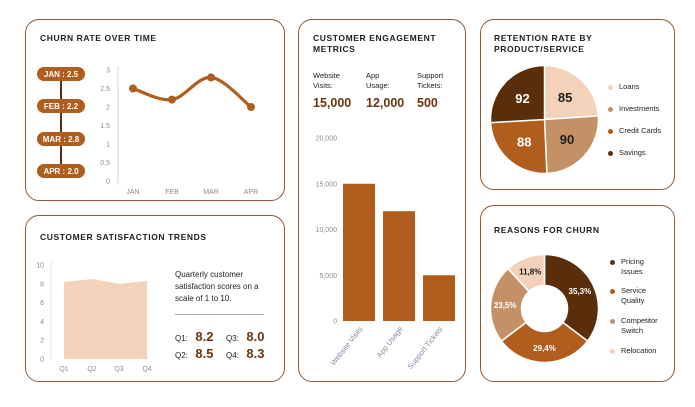 The width and height of the screenshot is (695, 407). I want to click on reasons-title: REASONS FOR CHURN, so click(547, 230).